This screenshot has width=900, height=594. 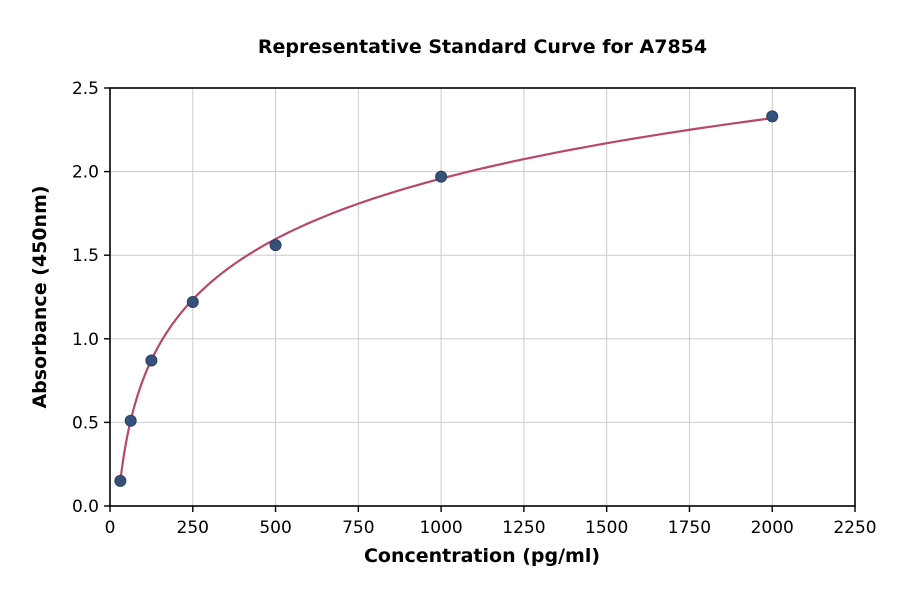 What do you see at coordinates (772, 528) in the screenshot?
I see `x-tick-label: 2000` at bounding box center [772, 528].